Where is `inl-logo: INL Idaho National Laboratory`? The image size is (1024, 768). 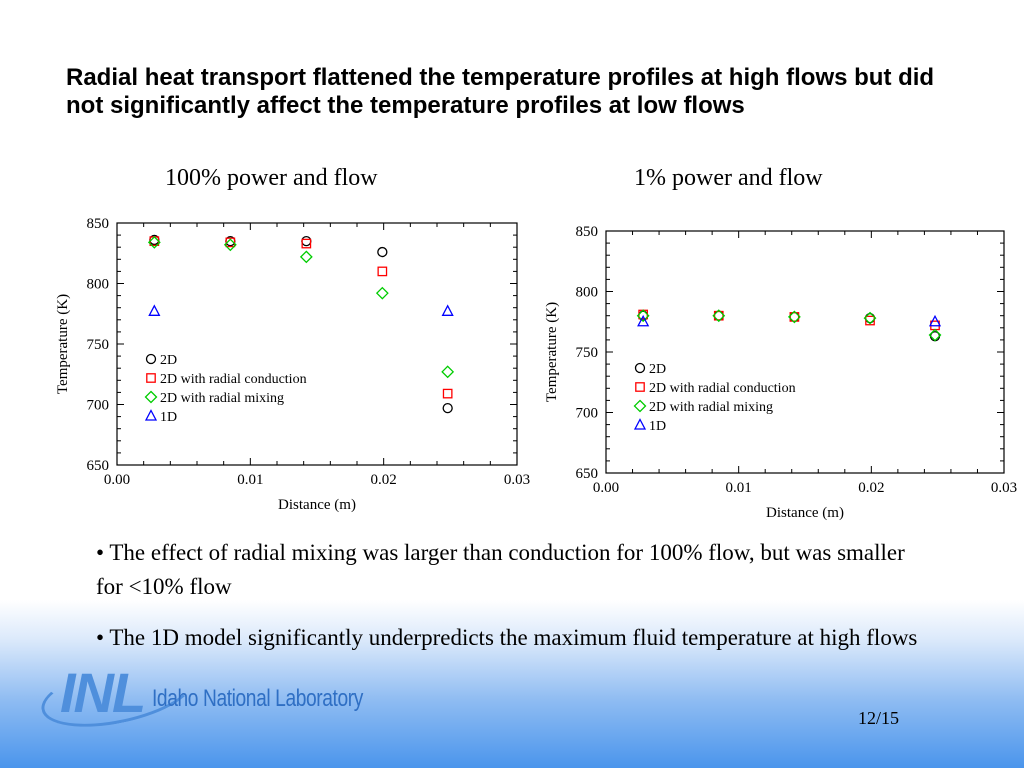
inl-logo: INL Idaho National Laboratory is located at coordinates (199, 694).